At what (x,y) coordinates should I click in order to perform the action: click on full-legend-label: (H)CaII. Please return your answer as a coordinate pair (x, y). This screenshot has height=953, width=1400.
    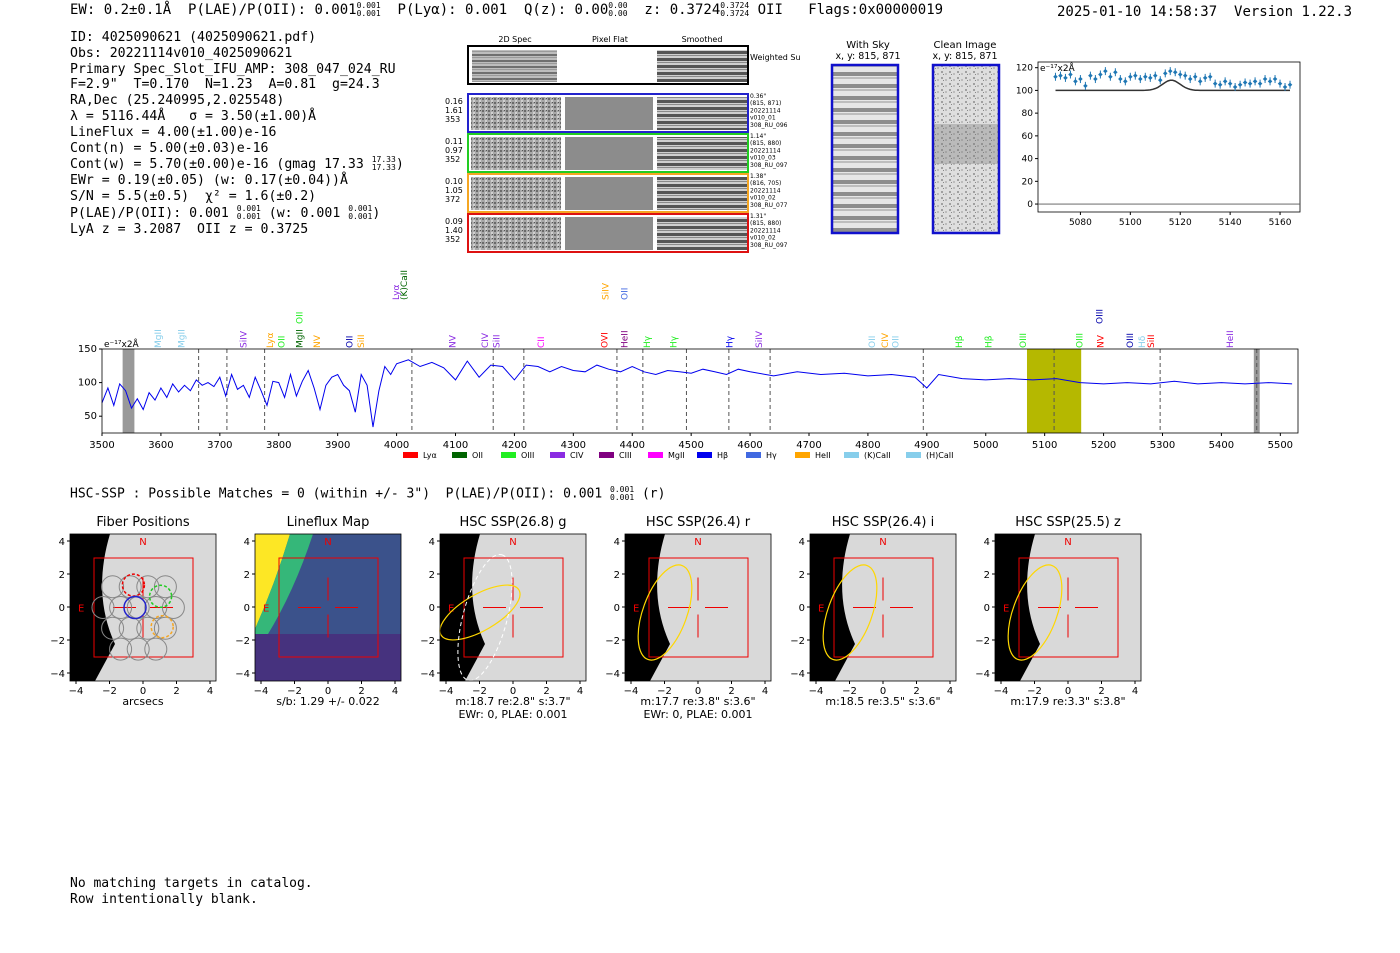
    Looking at the image, I should click on (939, 455).